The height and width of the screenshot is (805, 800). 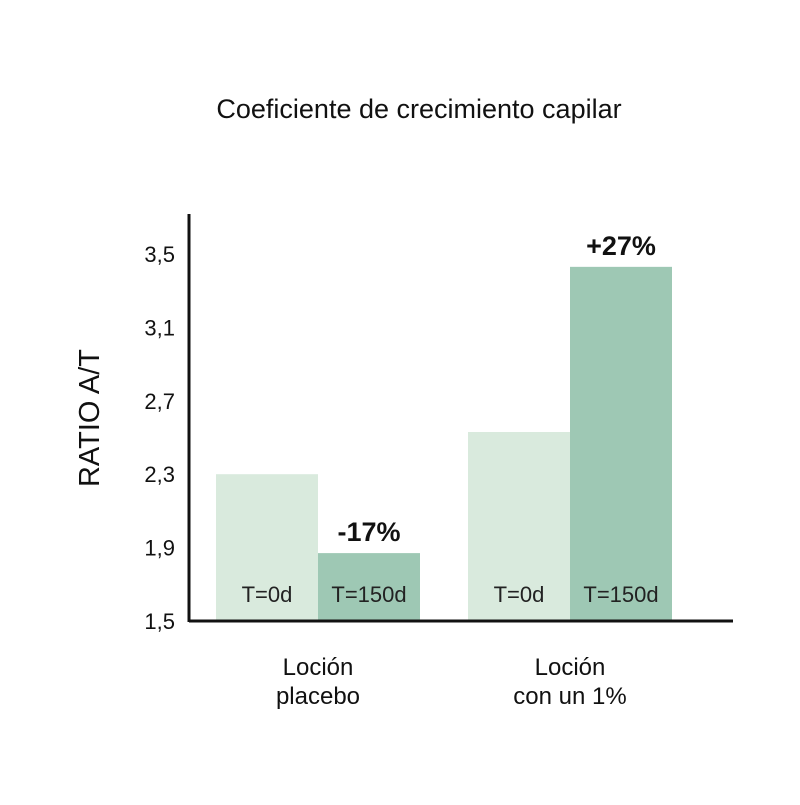 What do you see at coordinates (159, 621) in the screenshot?
I see `y-tick-label: 1,5` at bounding box center [159, 621].